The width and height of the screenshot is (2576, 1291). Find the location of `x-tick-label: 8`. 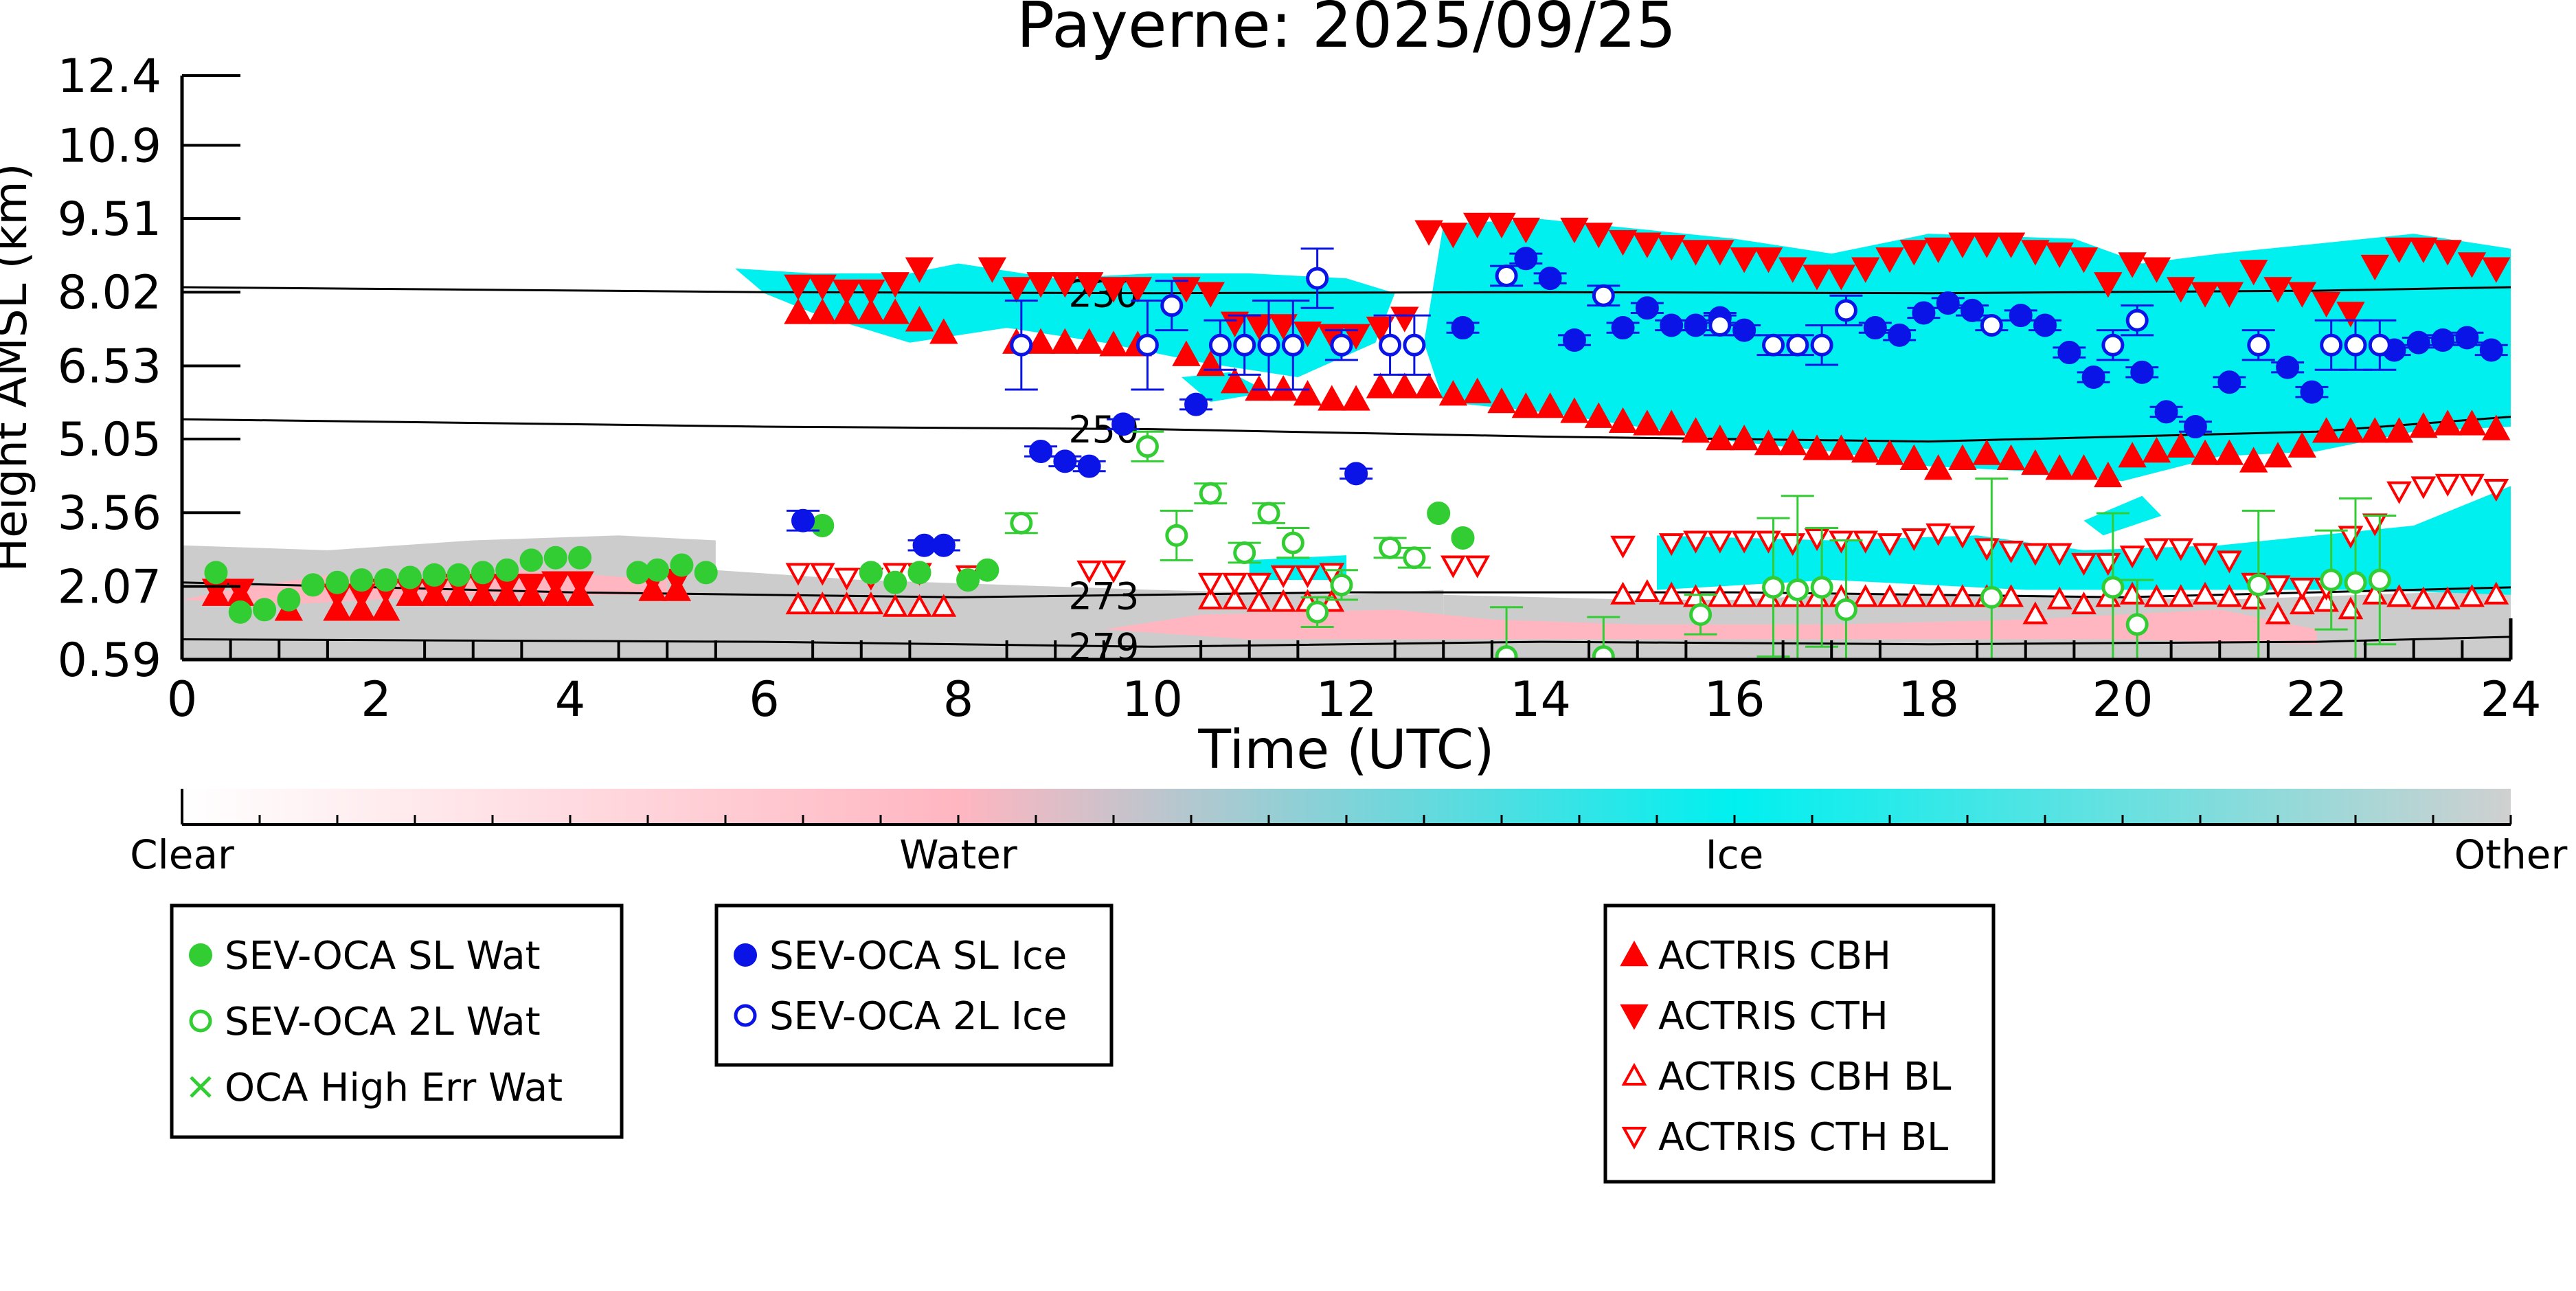

x-tick-label: 8 is located at coordinates (958, 699).